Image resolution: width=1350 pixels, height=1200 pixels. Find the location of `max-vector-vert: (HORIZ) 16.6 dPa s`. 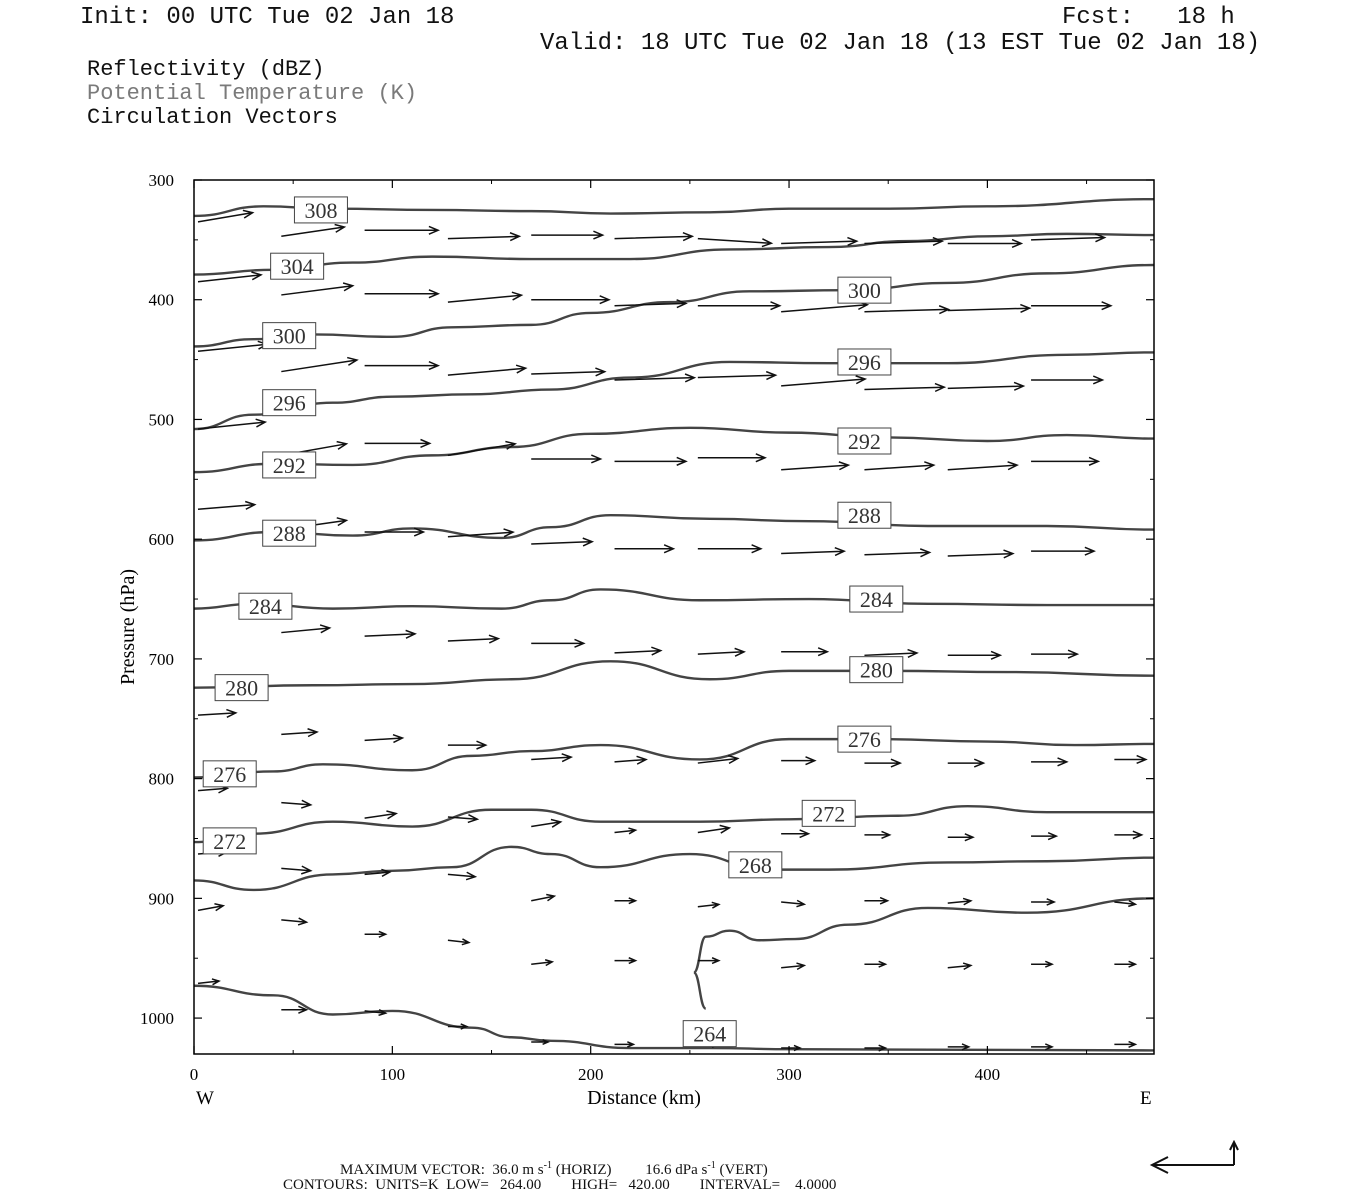

max-vector-vert: (HORIZ) 16.6 dPa s is located at coordinates (629, 1170).